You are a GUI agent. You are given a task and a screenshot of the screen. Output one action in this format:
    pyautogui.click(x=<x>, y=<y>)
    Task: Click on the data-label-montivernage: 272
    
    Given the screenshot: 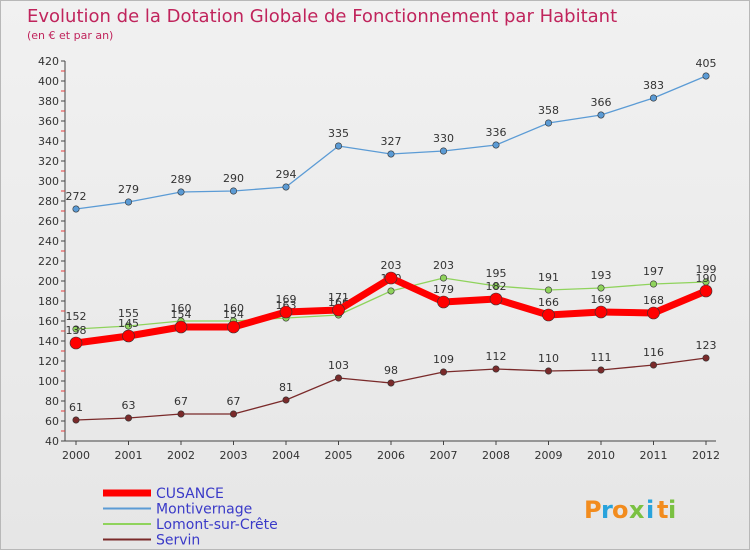 What is the action you would take?
    pyautogui.click(x=76, y=196)
    